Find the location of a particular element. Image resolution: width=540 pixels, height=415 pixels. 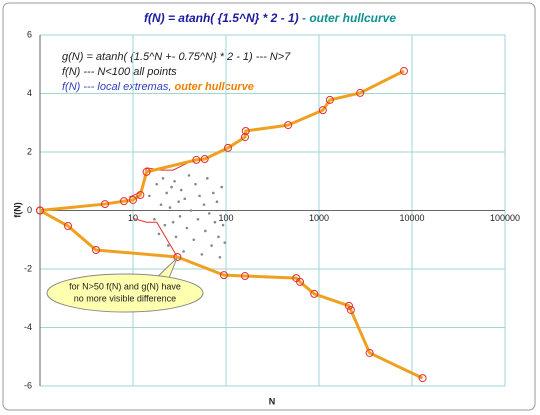

x-tick-label: 100 is located at coordinates (225, 218).